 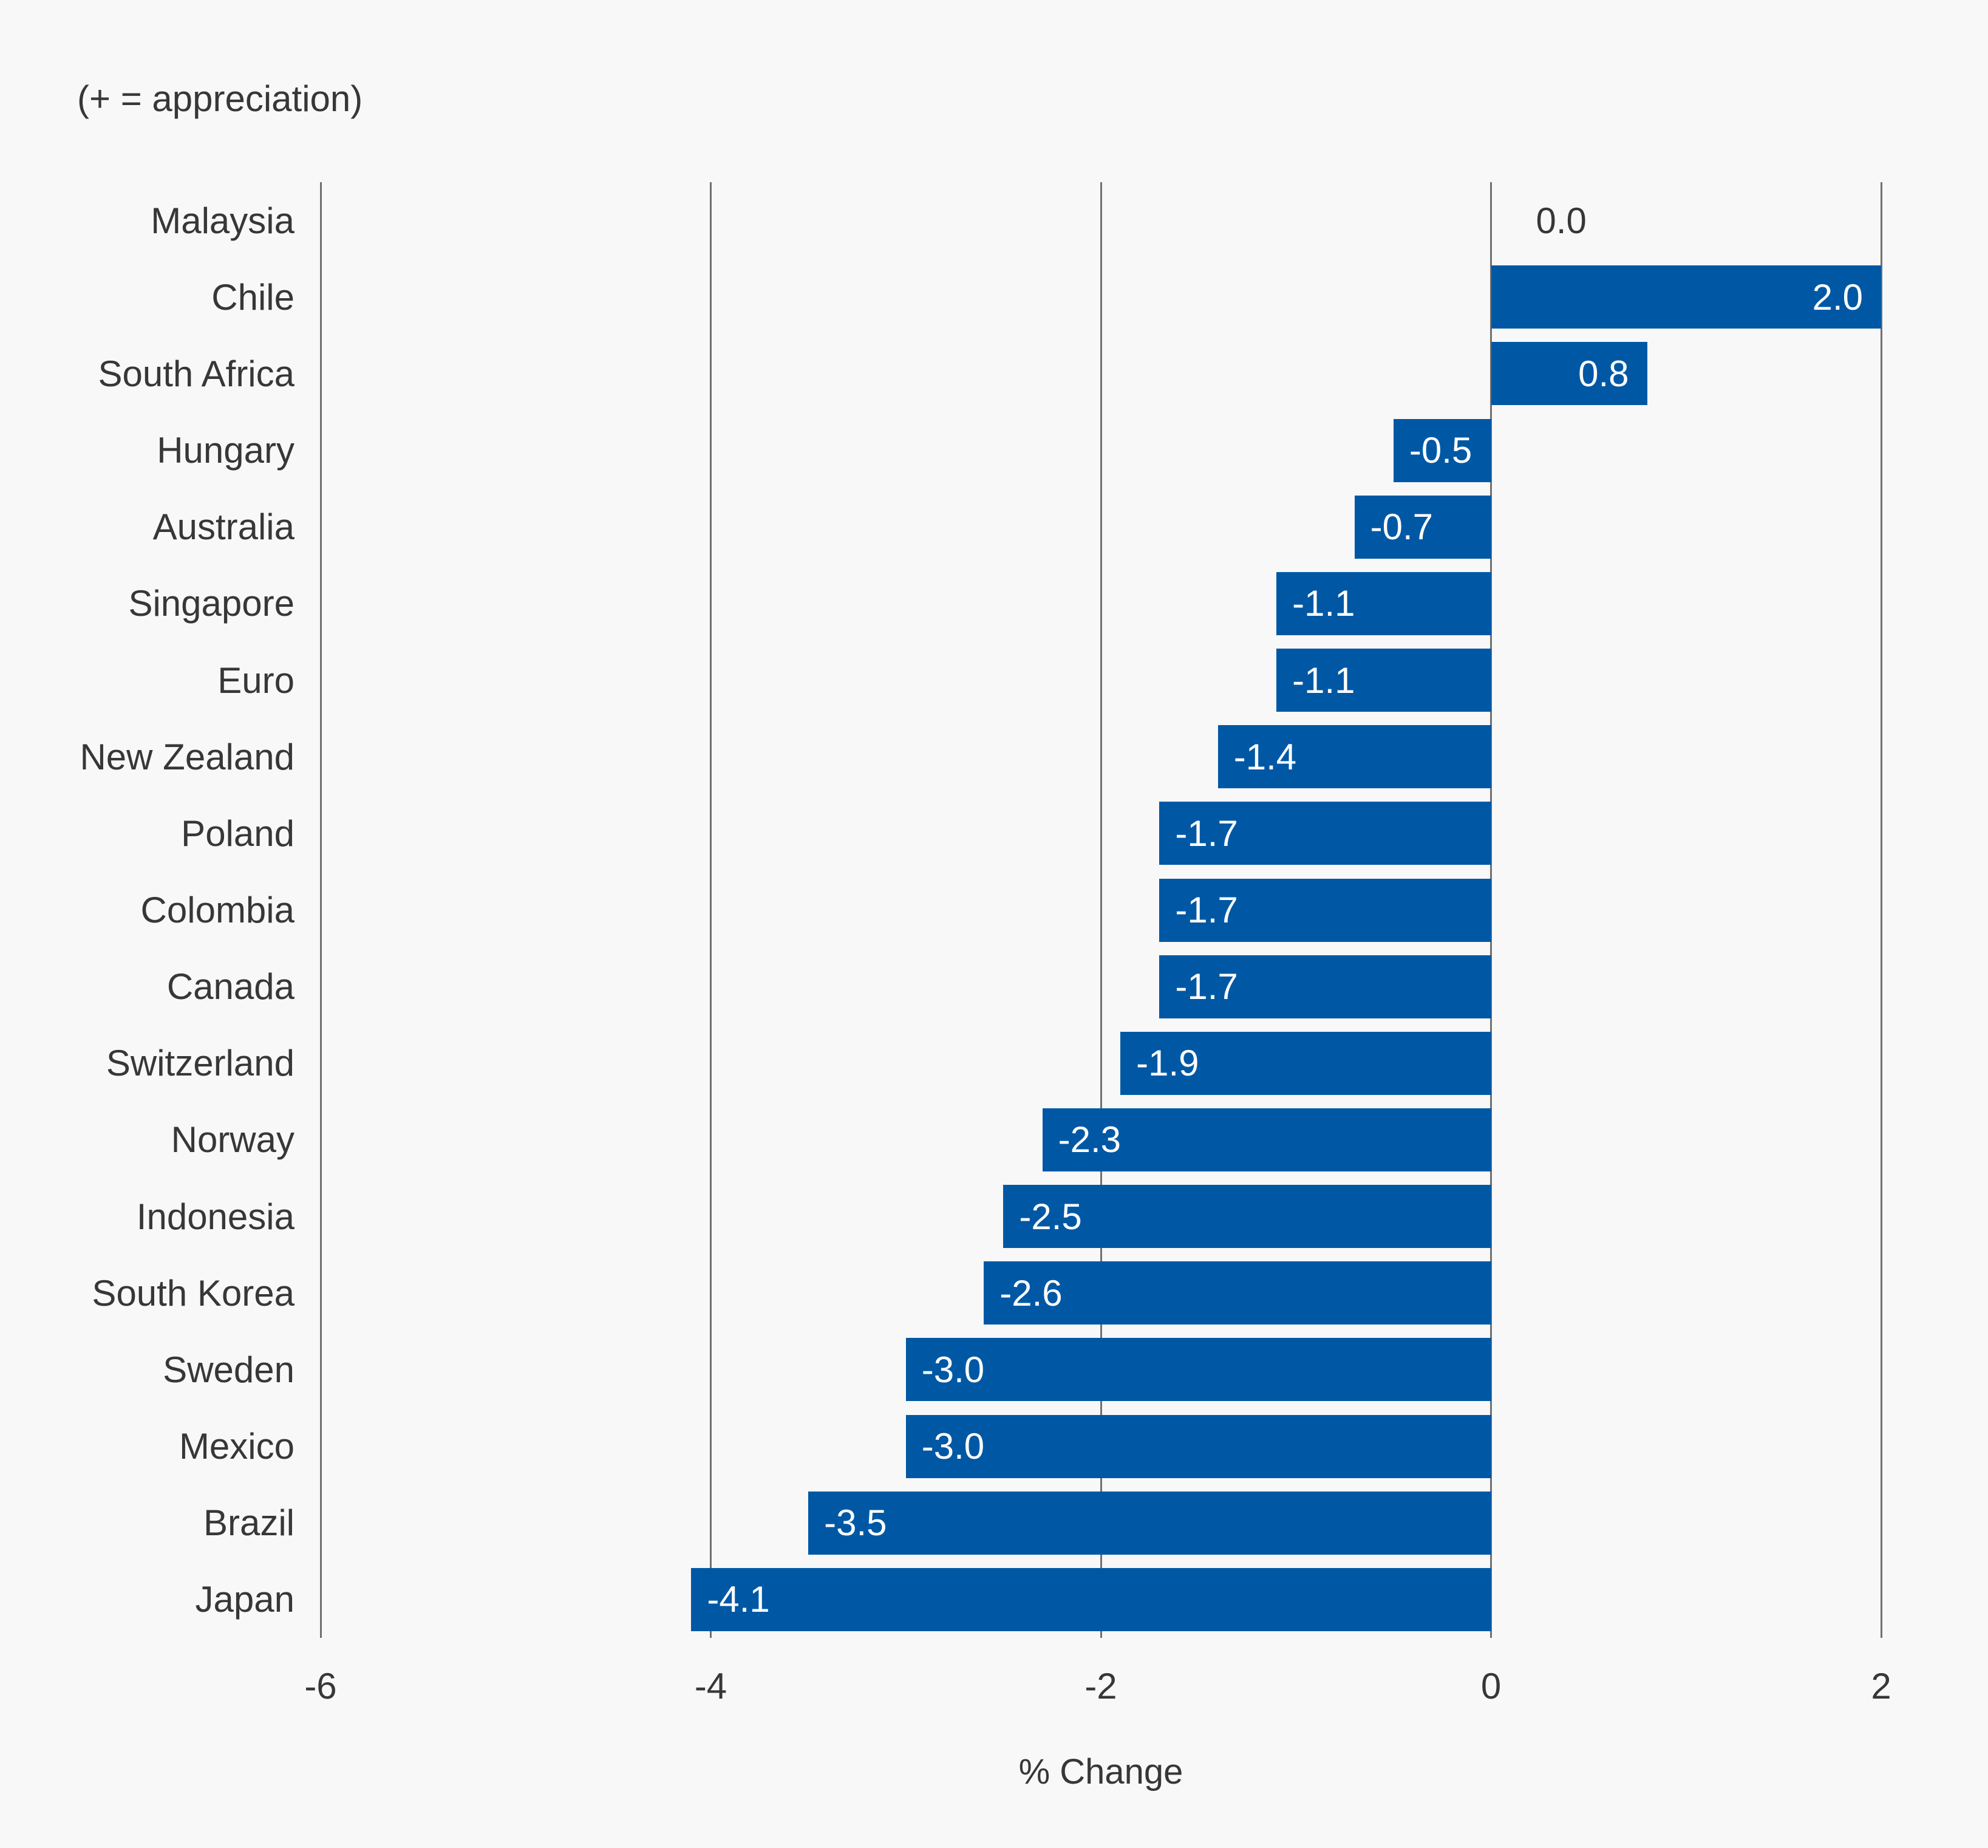 I want to click on bar-hungary, so click(x=1442, y=450).